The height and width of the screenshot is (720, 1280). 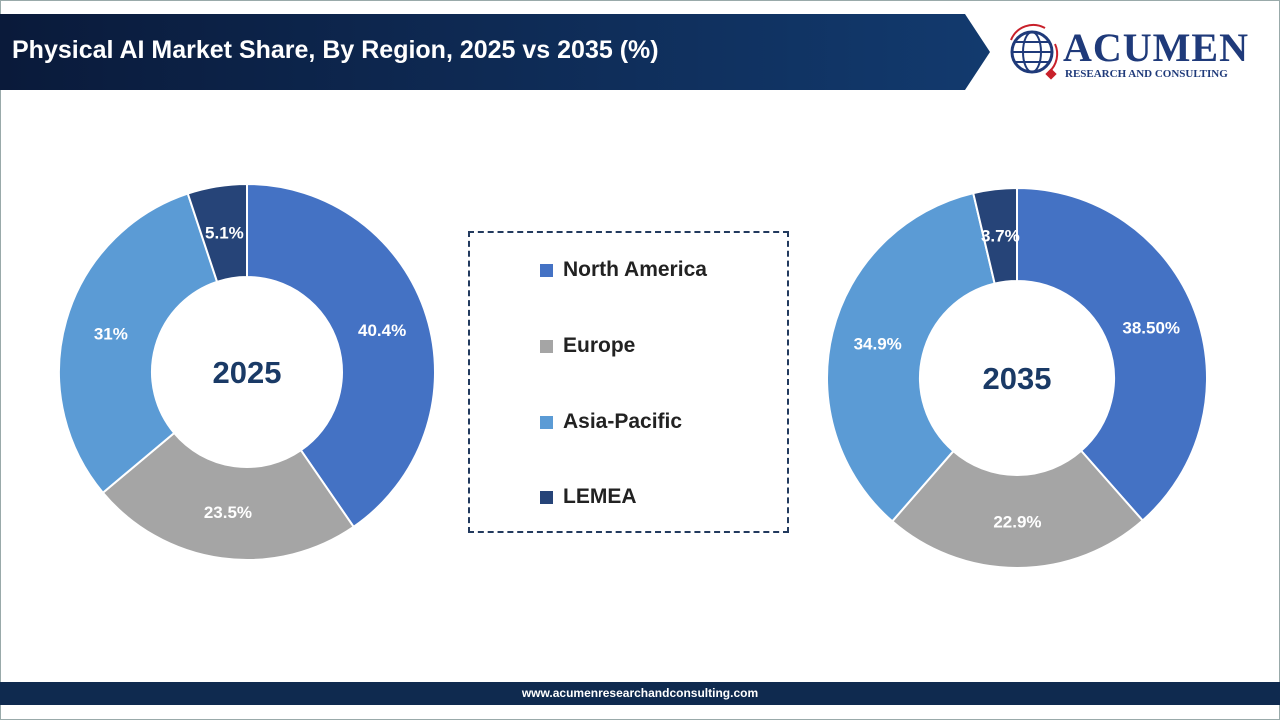 I want to click on center-year-label: 2035, so click(x=1017, y=378).